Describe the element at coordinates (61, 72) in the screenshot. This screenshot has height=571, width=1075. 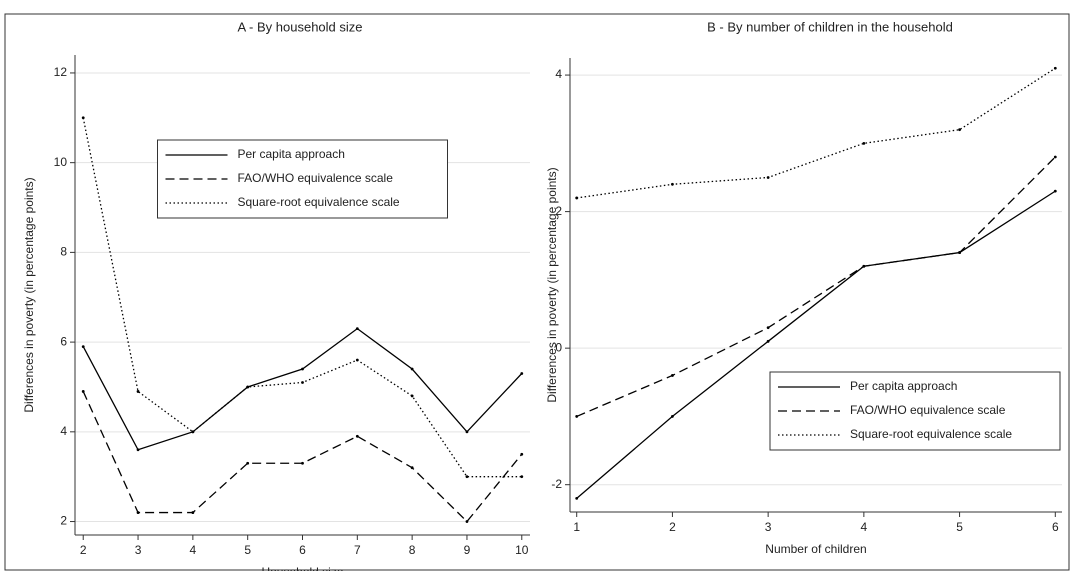
I see `y-tick-label: 12` at that location.